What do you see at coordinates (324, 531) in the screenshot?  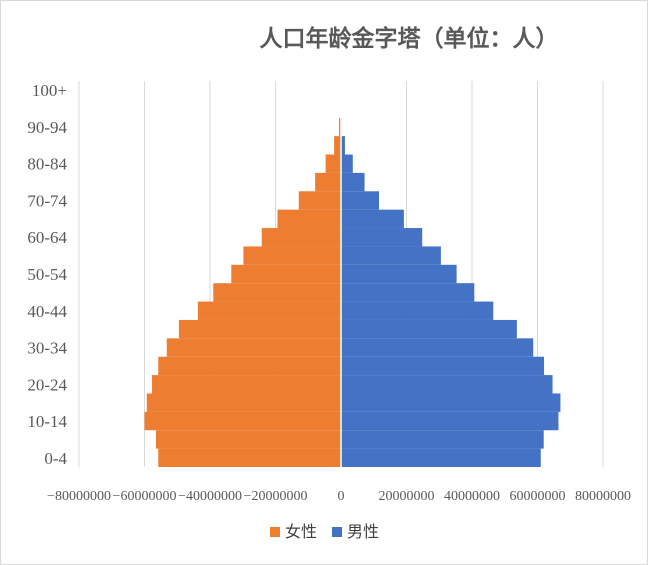 I see `legend: 女性 男性` at bounding box center [324, 531].